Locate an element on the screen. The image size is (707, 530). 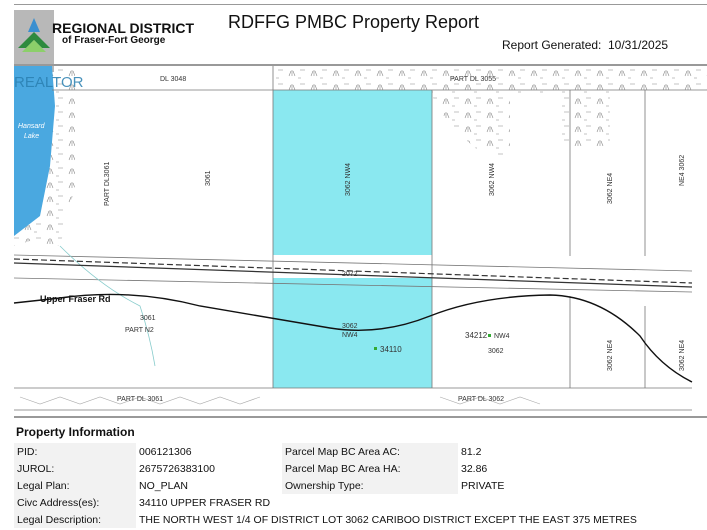
property-info-title: Property Information is located at coordinates (75, 432).